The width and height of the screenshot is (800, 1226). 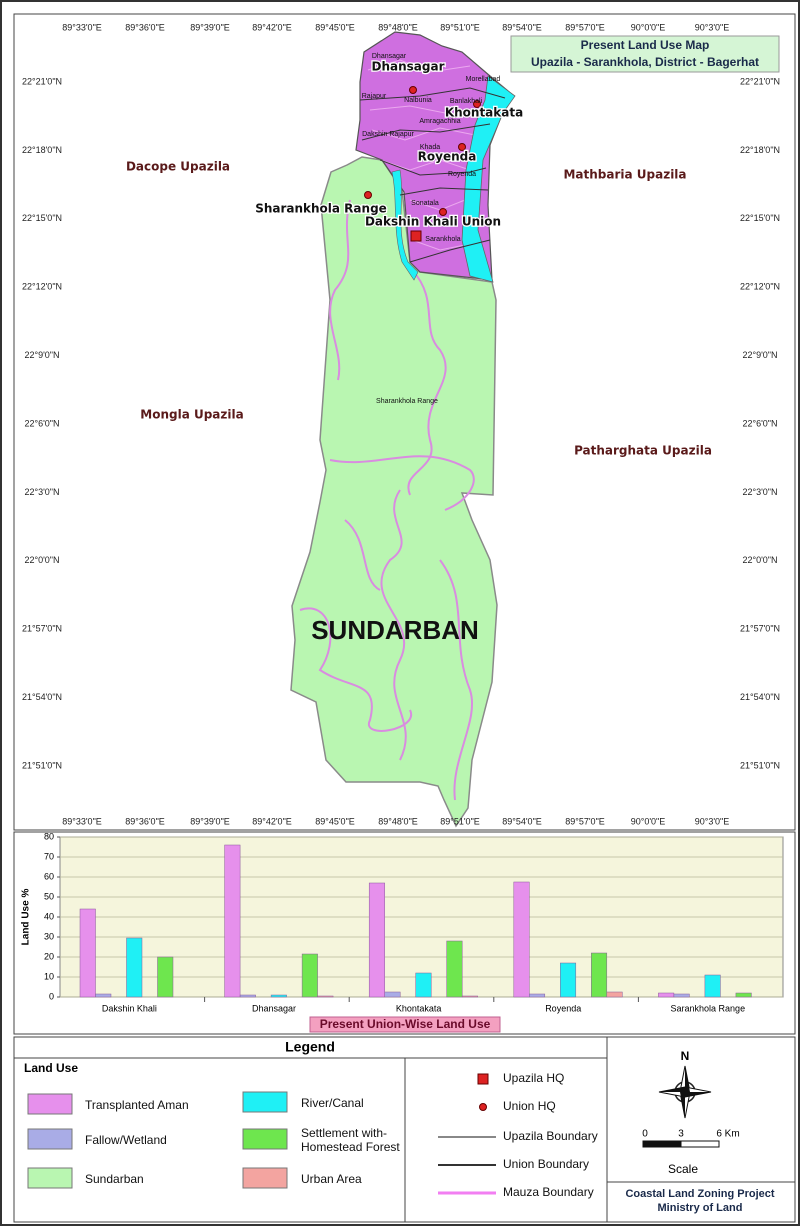 I want to click on legend-label-box: Sundarban, so click(x=114, y=1179).